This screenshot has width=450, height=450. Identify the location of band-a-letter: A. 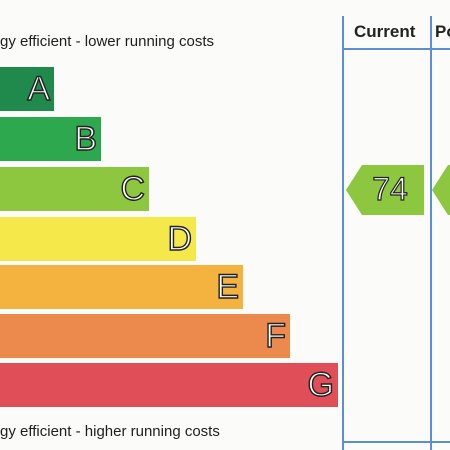
(39, 88).